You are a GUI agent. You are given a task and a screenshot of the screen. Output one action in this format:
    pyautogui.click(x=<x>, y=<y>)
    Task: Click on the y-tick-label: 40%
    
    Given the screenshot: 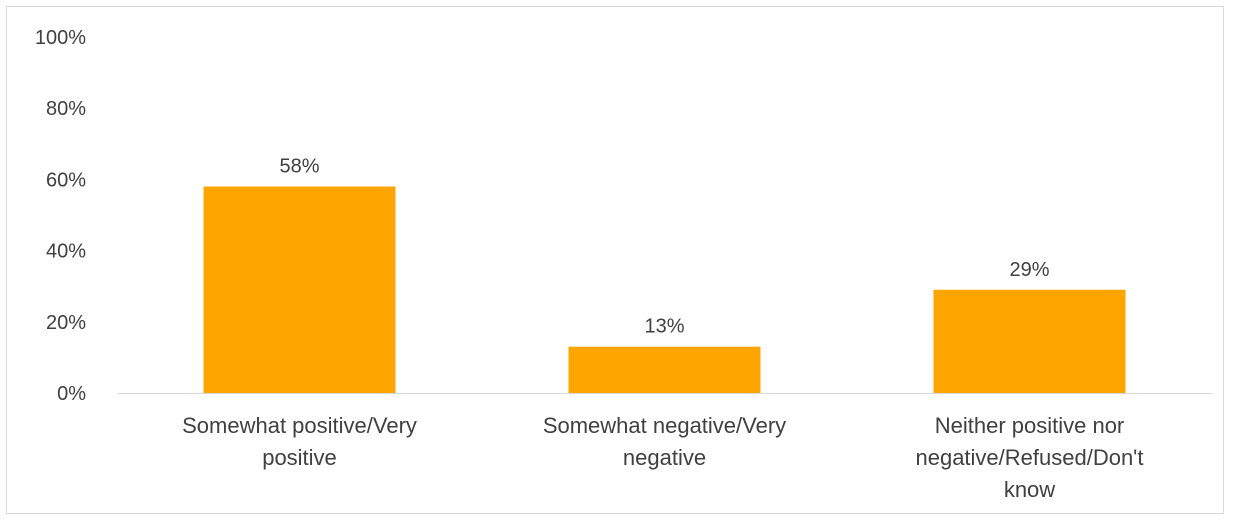 What is the action you would take?
    pyautogui.click(x=66, y=252)
    